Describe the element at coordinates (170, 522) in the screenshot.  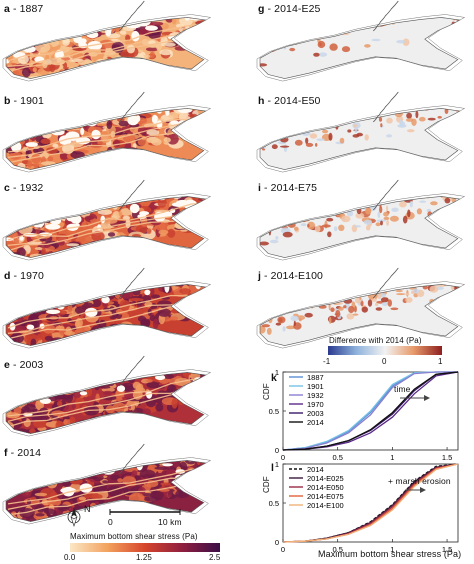
I see `scalebar-end: 10 km` at that location.